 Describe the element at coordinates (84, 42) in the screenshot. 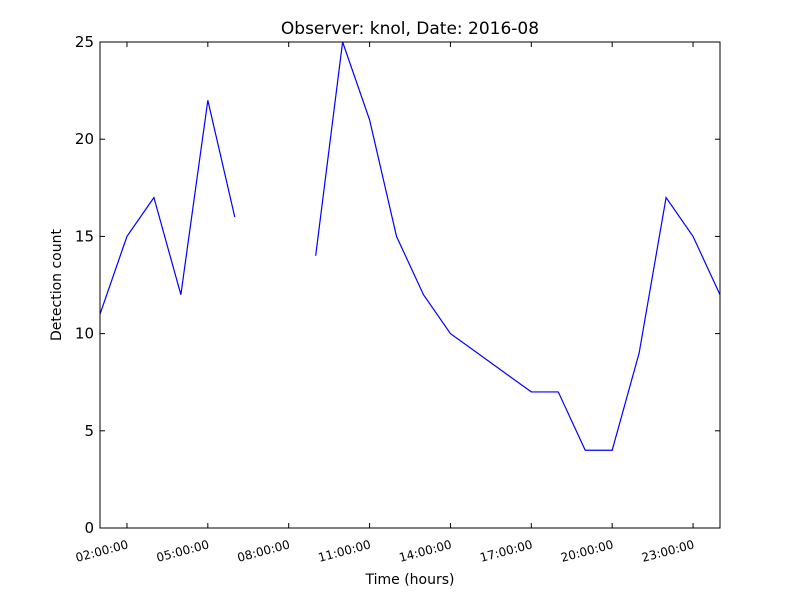

I see `y-tick-label: 25` at that location.